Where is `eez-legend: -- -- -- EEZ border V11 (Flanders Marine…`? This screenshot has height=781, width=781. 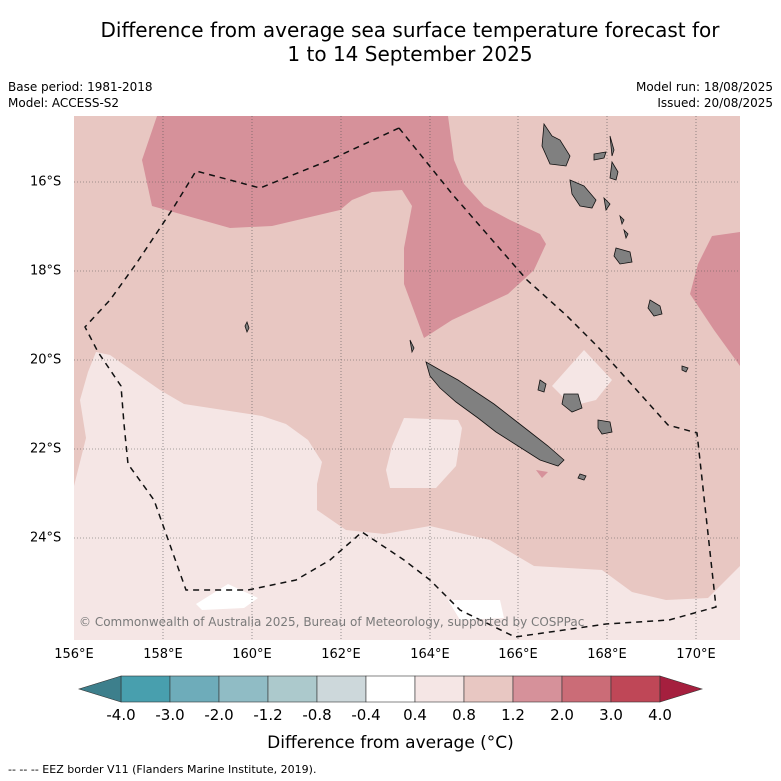 eez-legend: -- -- -- EEZ border V11 (Flanders Marine… is located at coordinates (162, 769).